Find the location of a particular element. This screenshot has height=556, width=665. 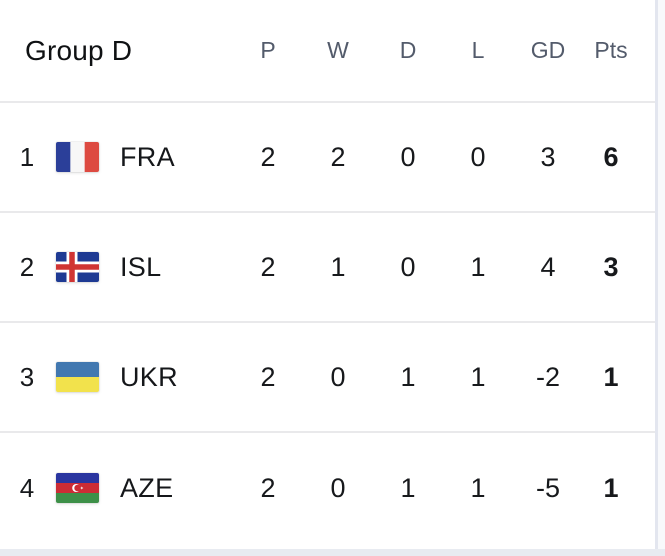

team-code: FRA is located at coordinates (147, 156).